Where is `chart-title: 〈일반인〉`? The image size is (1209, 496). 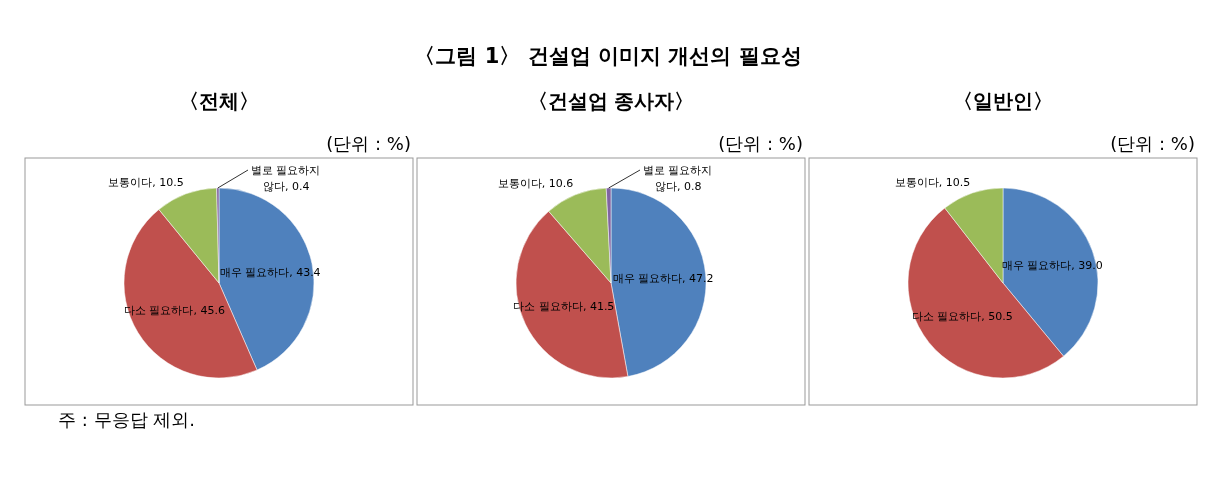
chart-title: 〈일반인〉 is located at coordinates (1003, 101).